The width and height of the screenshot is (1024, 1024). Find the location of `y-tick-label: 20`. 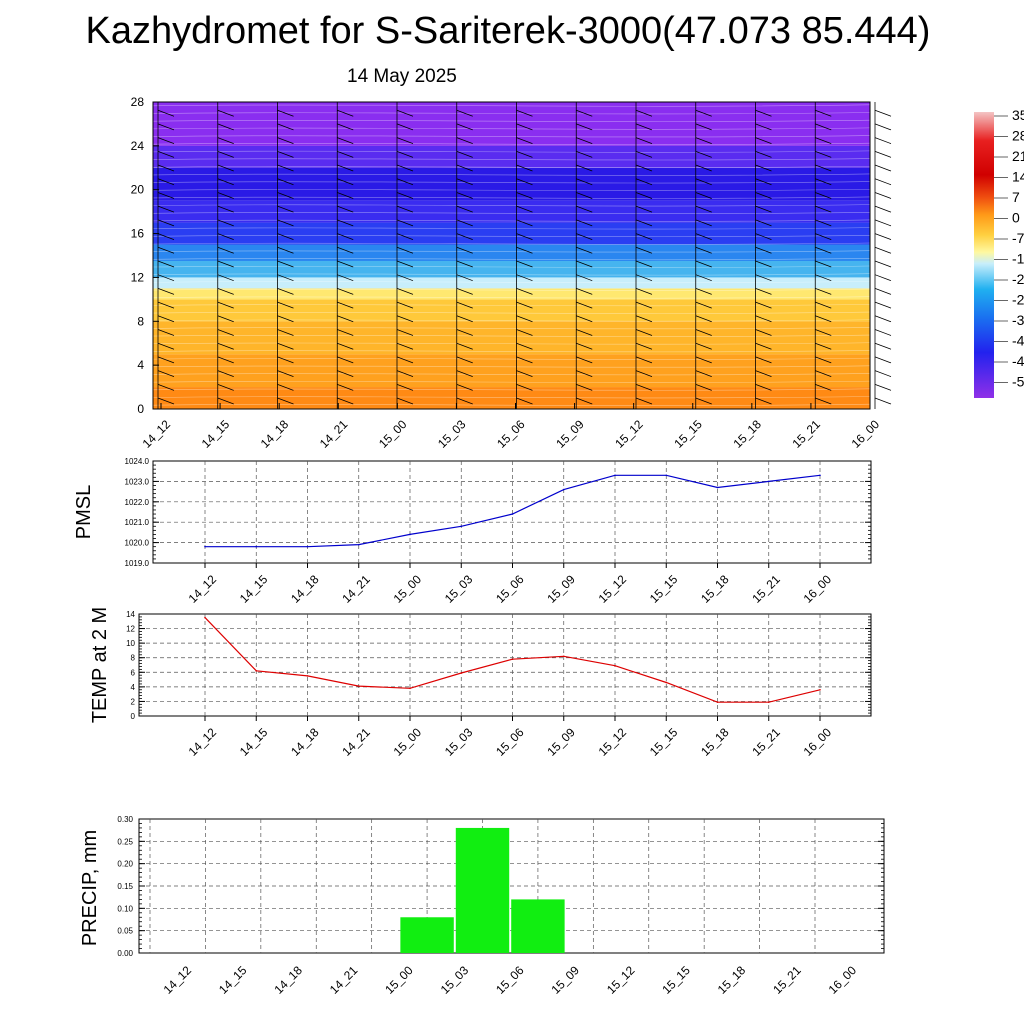

y-tick-label: 20 is located at coordinates (138, 190).